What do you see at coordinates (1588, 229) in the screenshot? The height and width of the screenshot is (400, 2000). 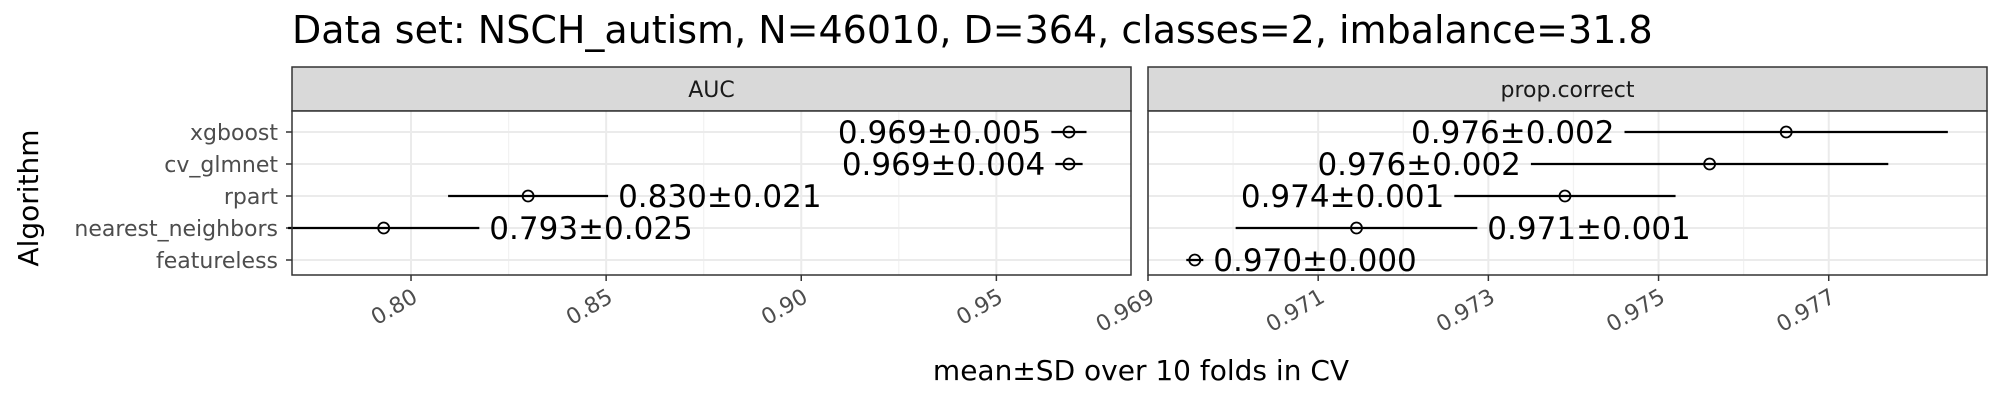 I see `data-label-nearest-neighbors: 0.971±0.001` at bounding box center [1588, 229].